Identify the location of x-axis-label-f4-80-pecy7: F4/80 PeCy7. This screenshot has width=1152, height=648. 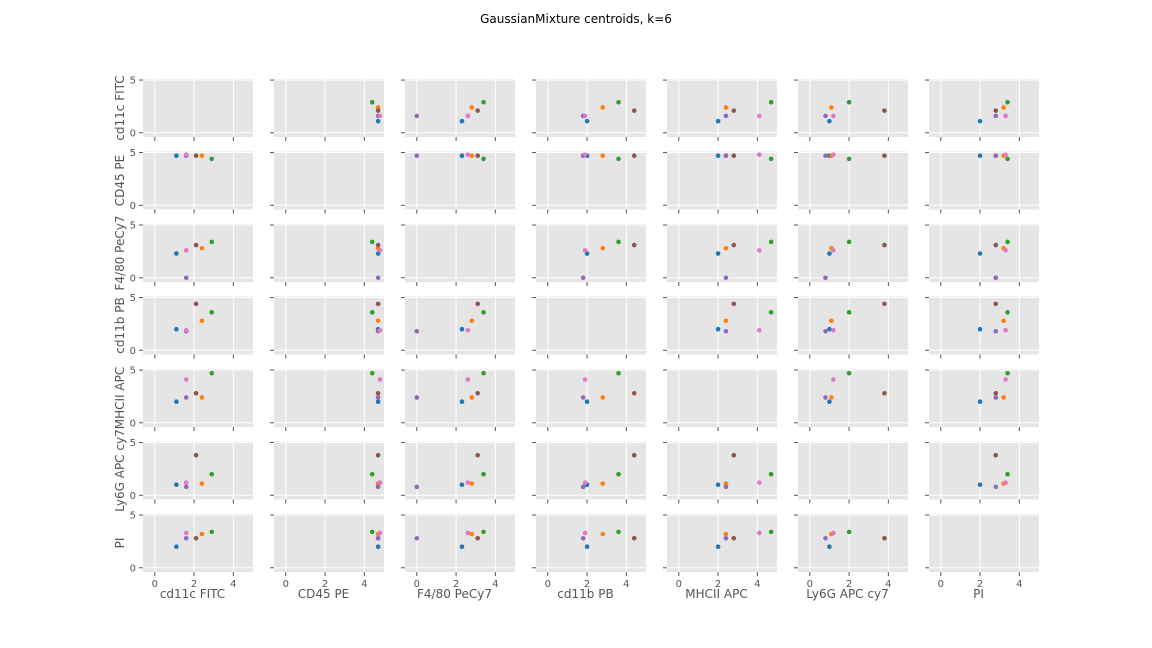
(454, 594).